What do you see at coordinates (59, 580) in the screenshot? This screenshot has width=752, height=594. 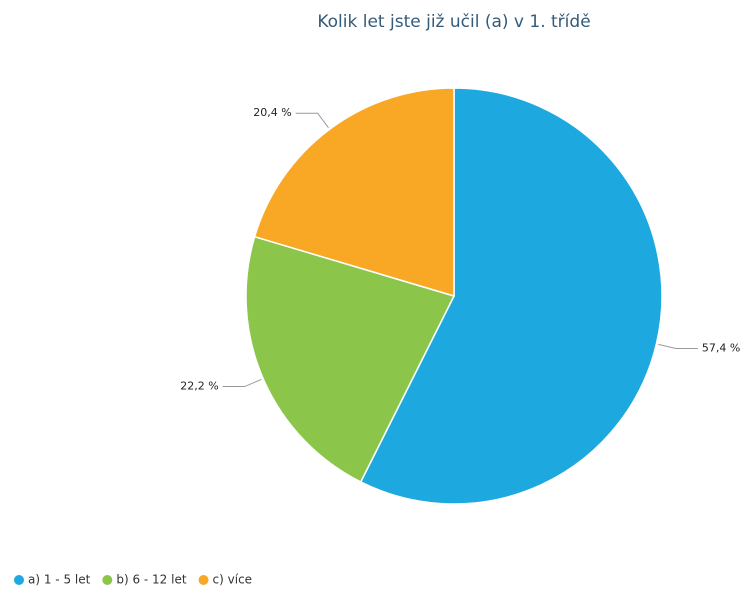 I see `legend-label: a) 1 - 5 let` at bounding box center [59, 580].